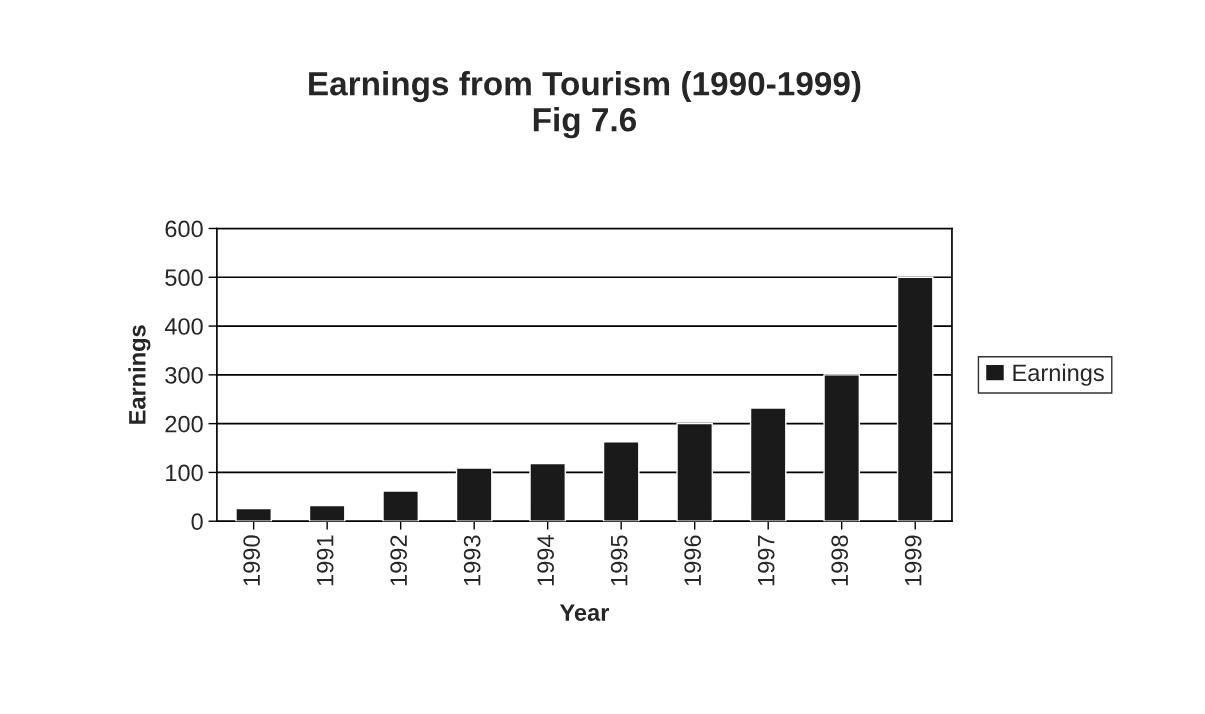 The image size is (1205, 714). What do you see at coordinates (472, 560) in the screenshot?
I see `x-tick-label: 1993` at bounding box center [472, 560].